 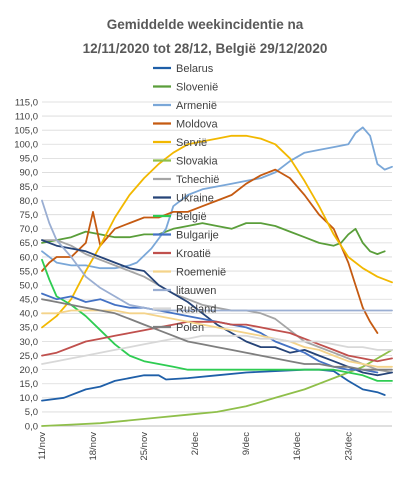 What do you see at coordinates (201, 273) in the screenshot?
I see `legend-label-roemeni-: Roemenië` at bounding box center [201, 273].